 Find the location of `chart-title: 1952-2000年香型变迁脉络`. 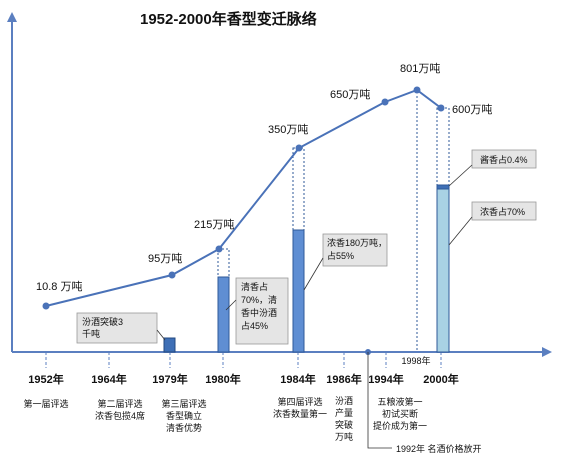

chart-title: 1952-2000年香型变迁脉络 is located at coordinates (228, 19).